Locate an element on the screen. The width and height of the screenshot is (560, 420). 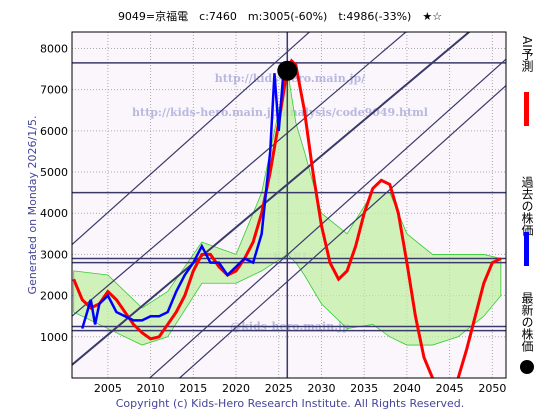
y-tick-label: 5000 is located at coordinates (54, 172).